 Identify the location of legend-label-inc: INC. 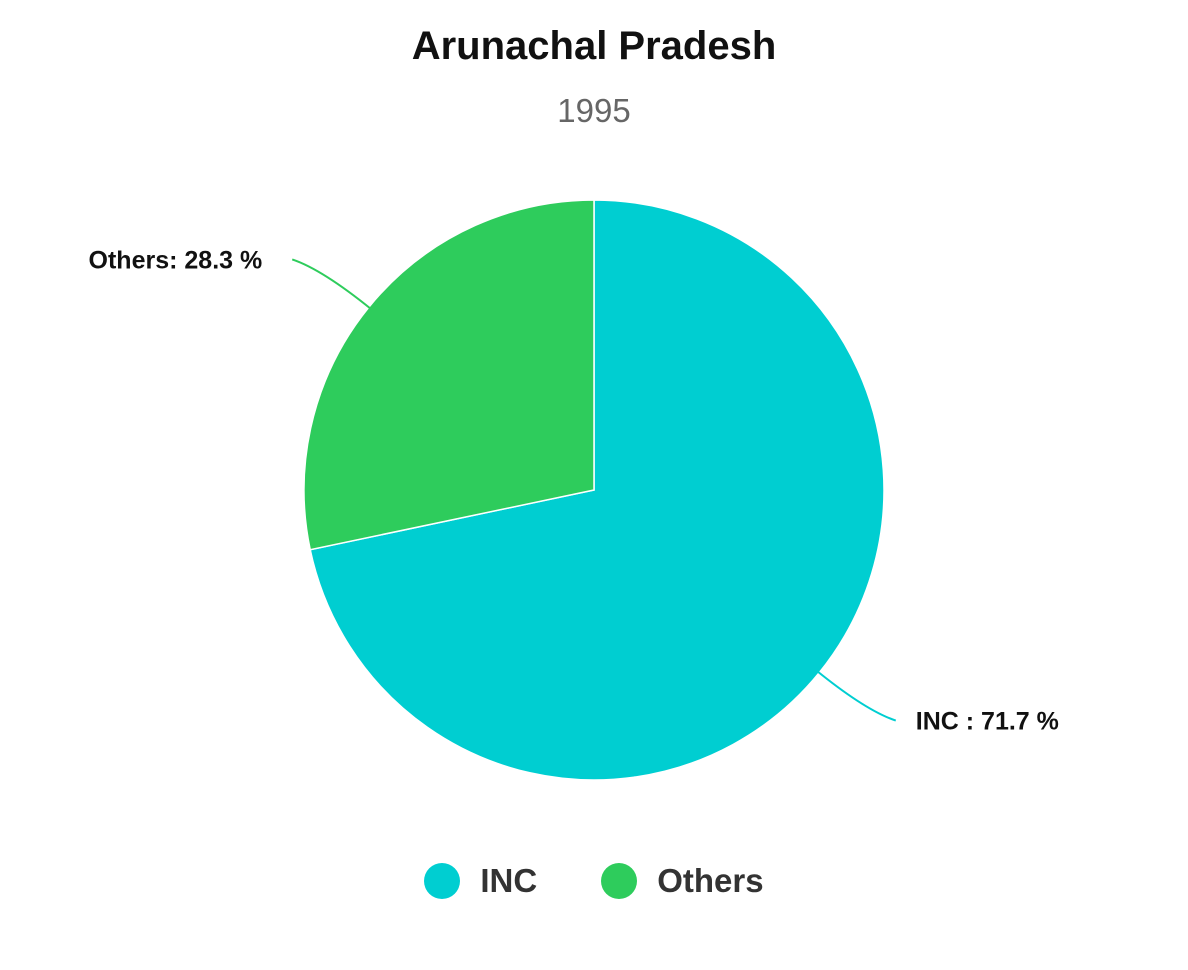
(509, 880).